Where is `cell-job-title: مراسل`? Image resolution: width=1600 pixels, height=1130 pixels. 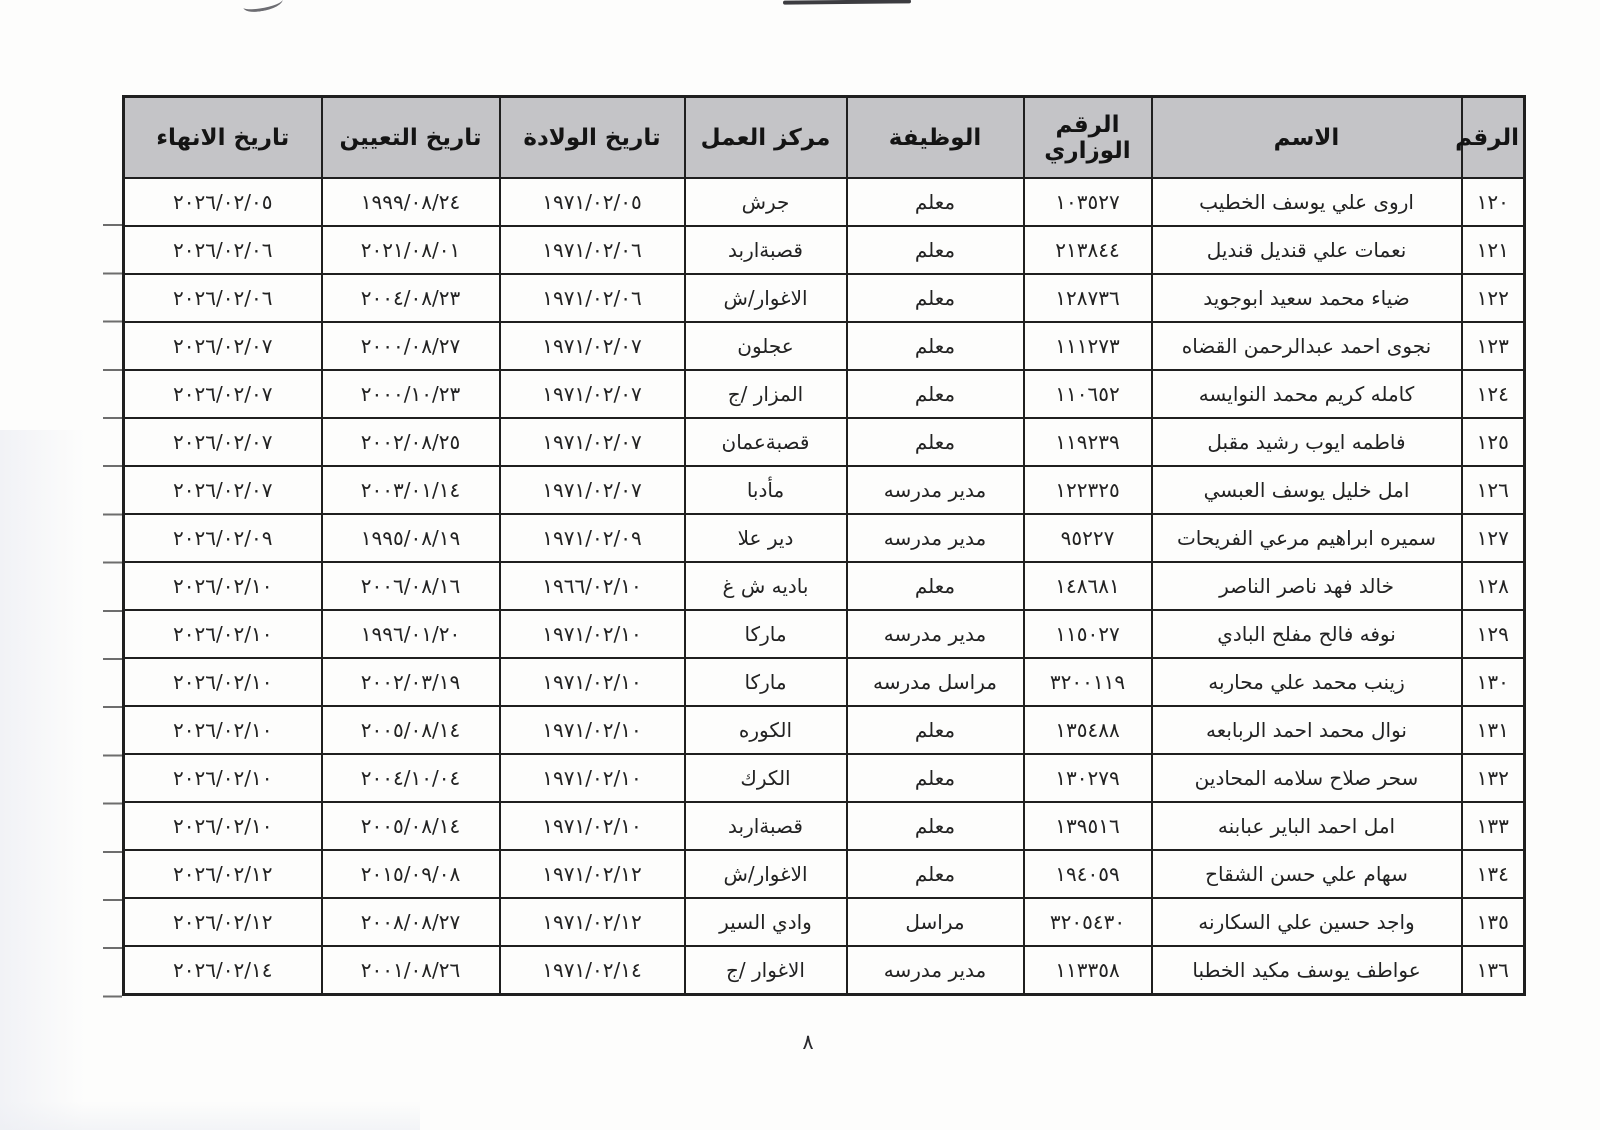 cell-job-title: مراسل is located at coordinates (935, 922).